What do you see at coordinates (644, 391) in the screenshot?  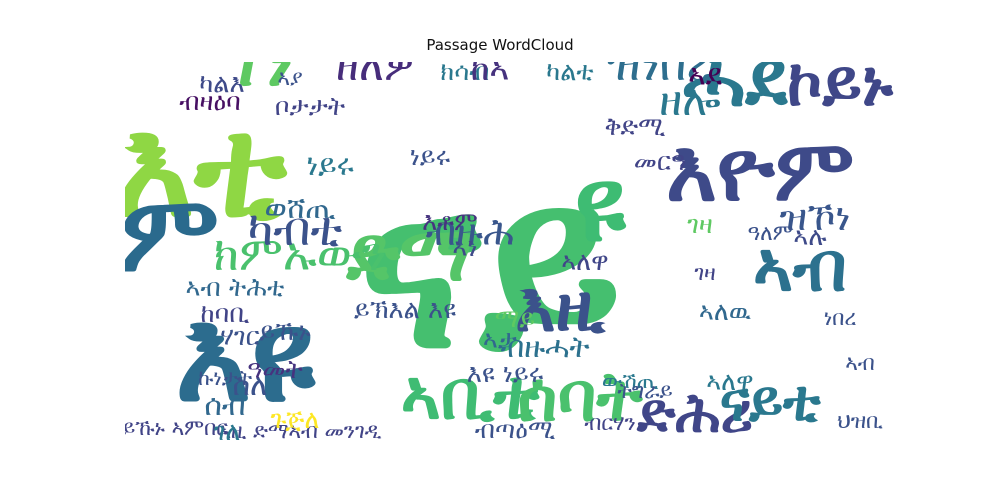 I see `word-83: ትግራይ` at bounding box center [644, 391].